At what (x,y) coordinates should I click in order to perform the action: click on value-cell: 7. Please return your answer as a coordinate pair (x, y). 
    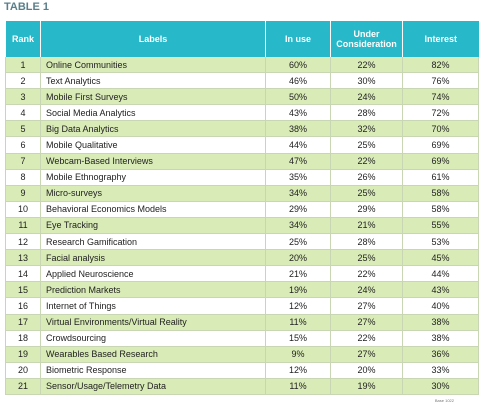
    Looking at the image, I should click on (23, 161).